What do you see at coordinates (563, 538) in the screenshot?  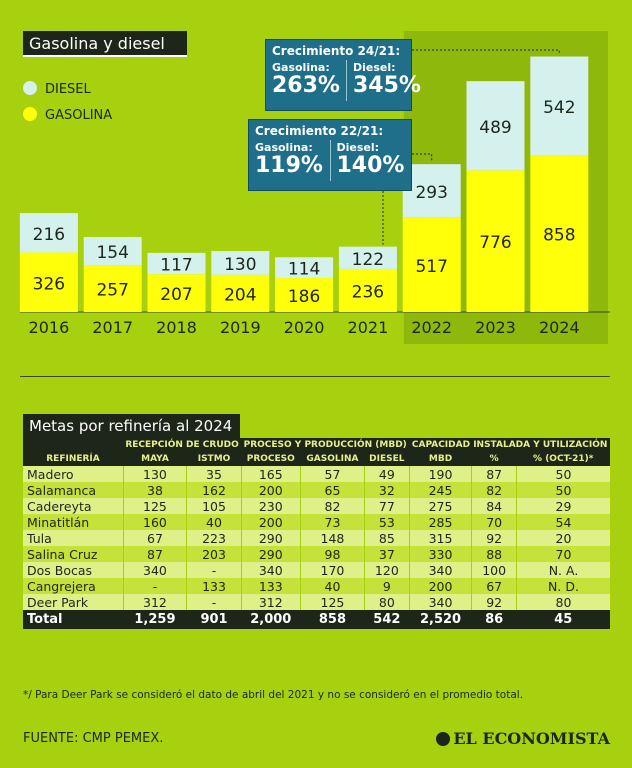 I see `table-cell: 20` at bounding box center [563, 538].